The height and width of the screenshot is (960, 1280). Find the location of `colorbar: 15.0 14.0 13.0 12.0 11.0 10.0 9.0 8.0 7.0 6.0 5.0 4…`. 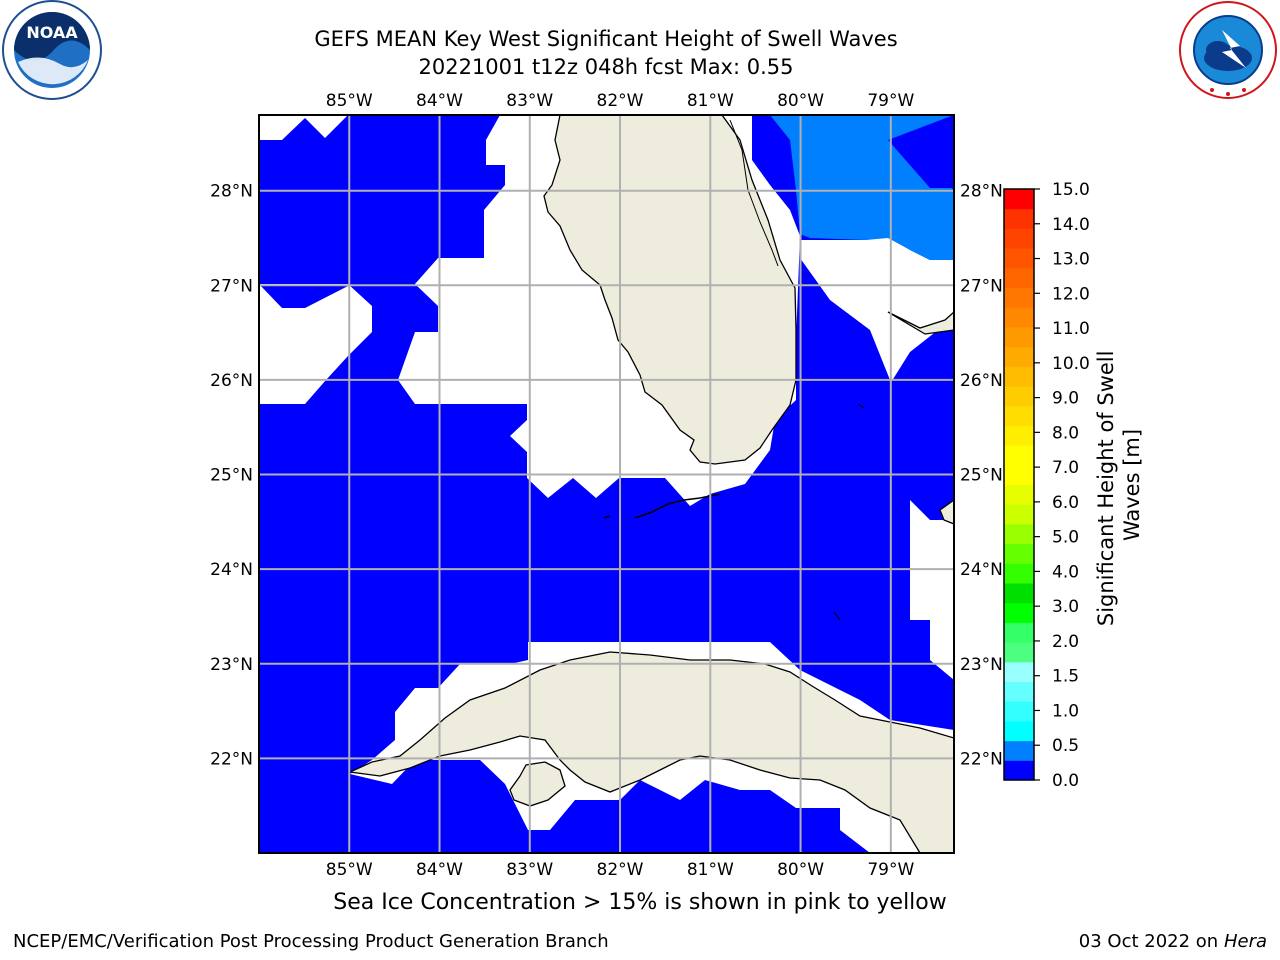

colorbar: 15.0 14.0 13.0 12.0 11.0 10.0 9.0 8.0 7.0 6.0 5.0 4… is located at coordinates (1046, 485).